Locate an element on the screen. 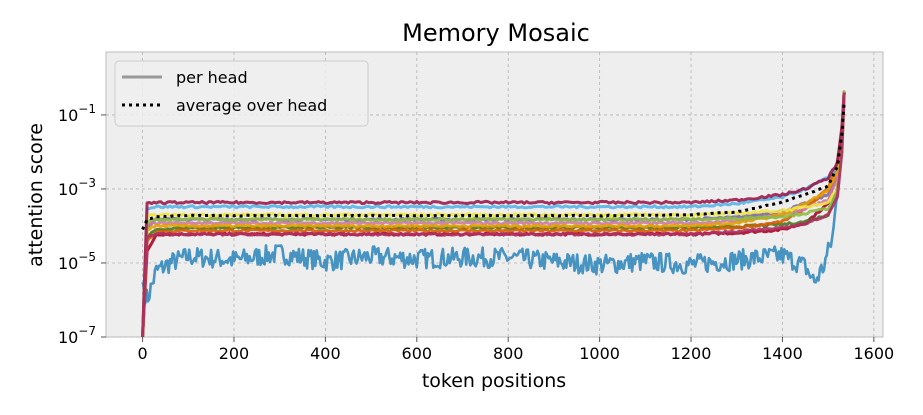 The height and width of the screenshot is (415, 923). x-axis-ticks: 0 200 400 600 800 1000 1200 1400 1600 is located at coordinates (515, 350).